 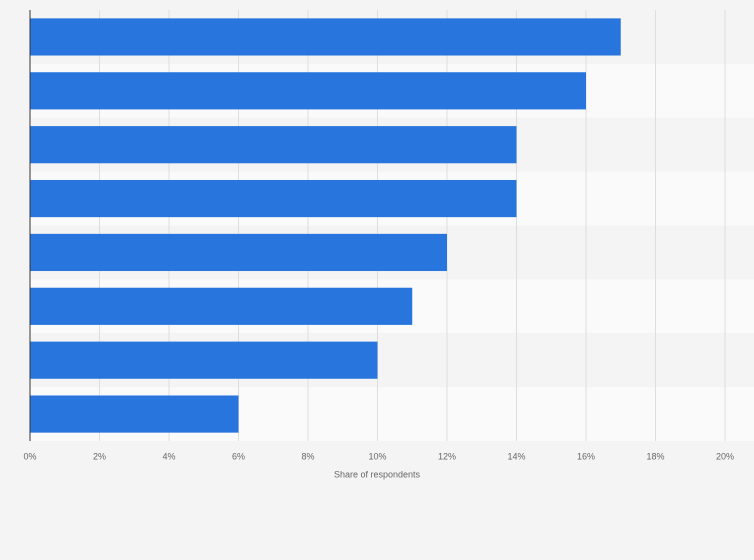 I want to click on x-tick-label: 8%, so click(x=307, y=456).